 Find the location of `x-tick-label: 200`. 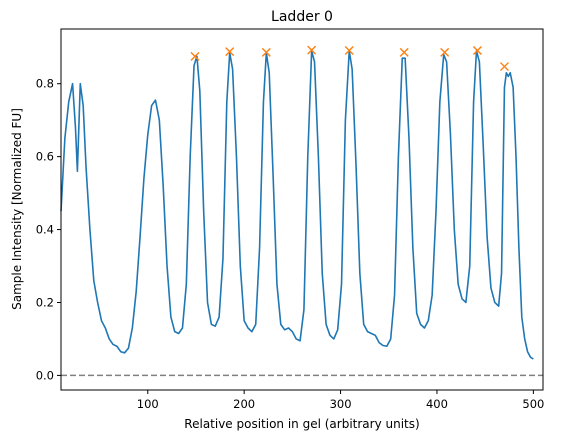

x-tick-label: 200 is located at coordinates (244, 404).